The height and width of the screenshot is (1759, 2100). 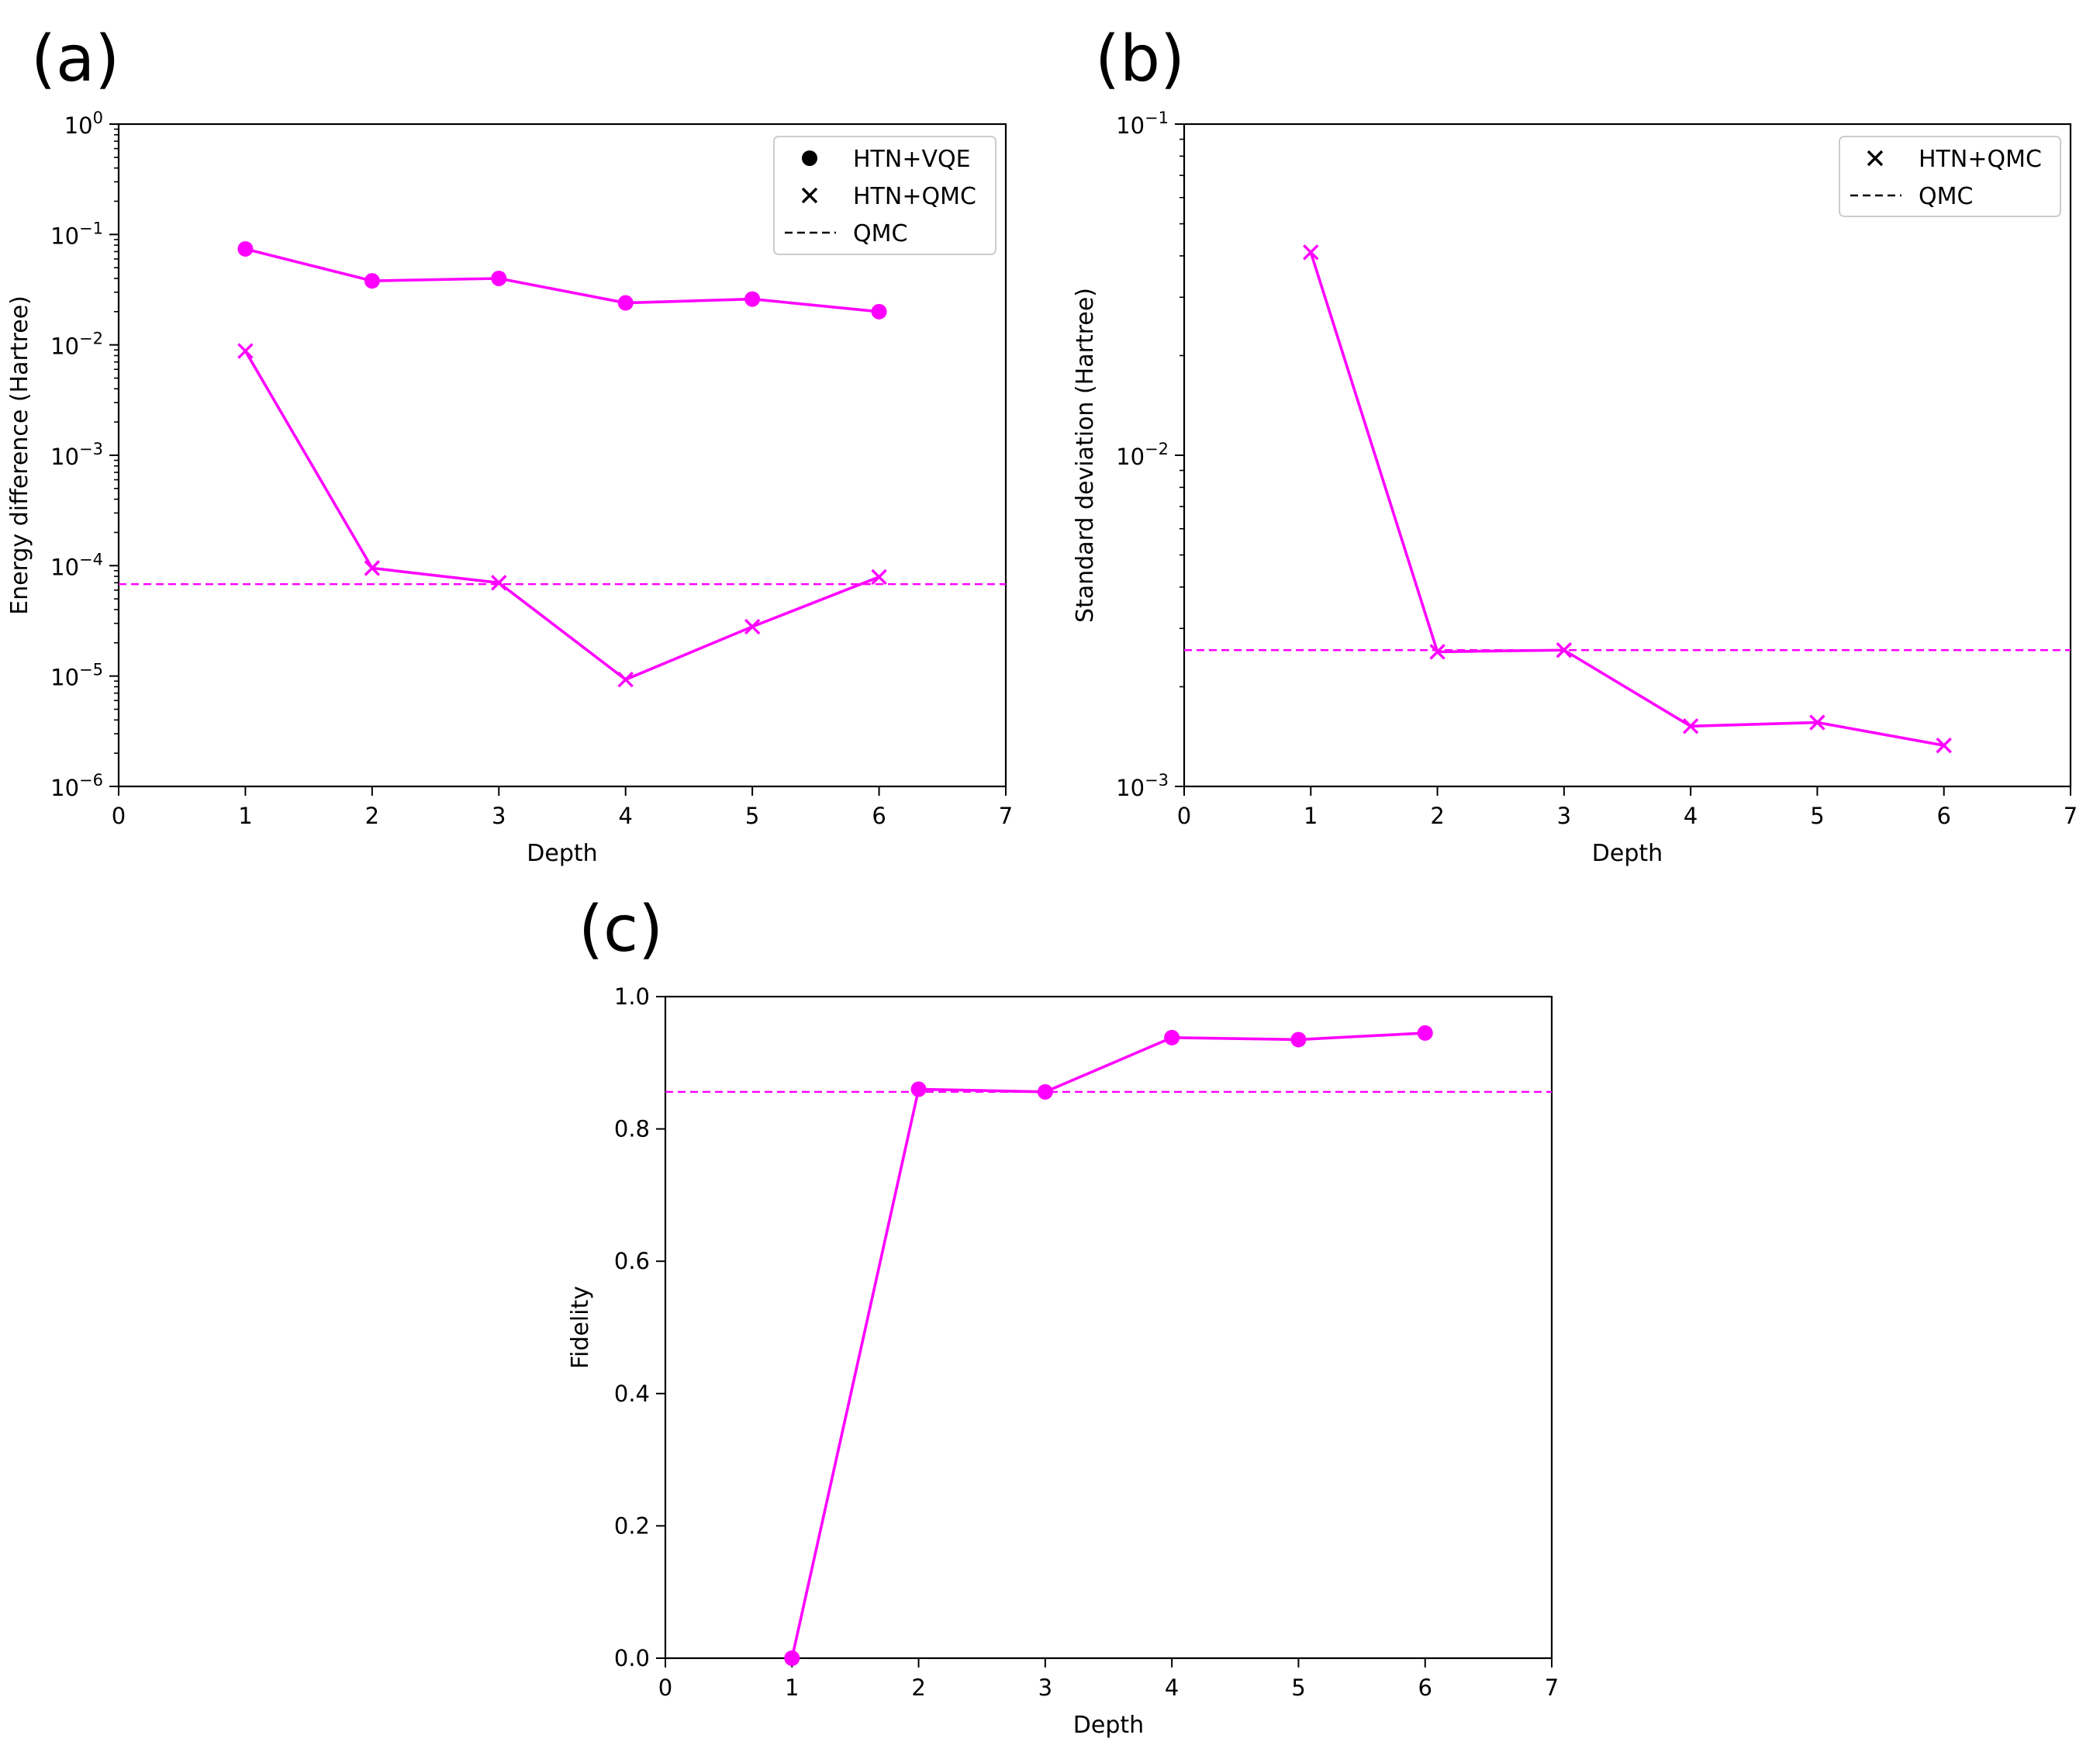 What do you see at coordinates (76, 676) in the screenshot?
I see `y-tick-label: 10⁻⁵` at bounding box center [76, 676].